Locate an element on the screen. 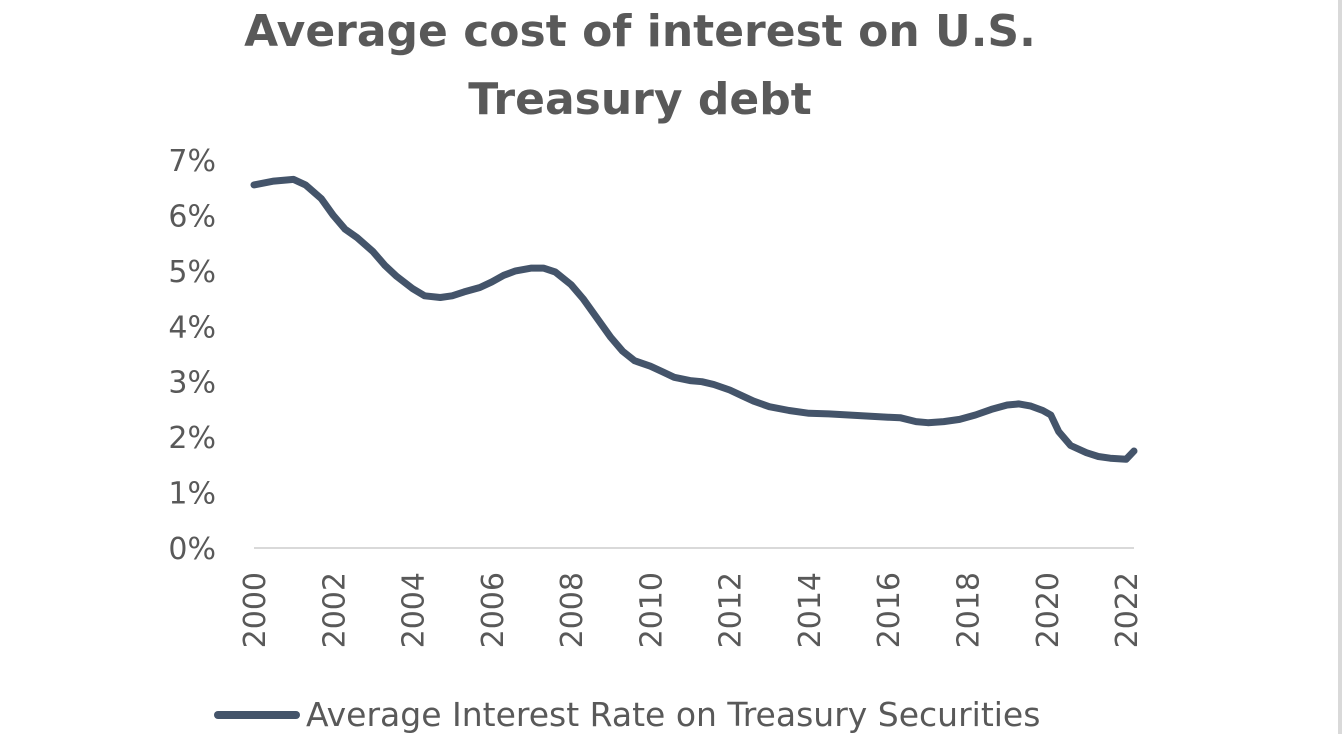 The width and height of the screenshot is (1342, 734). x-tick-label: 2012 is located at coordinates (731, 610).